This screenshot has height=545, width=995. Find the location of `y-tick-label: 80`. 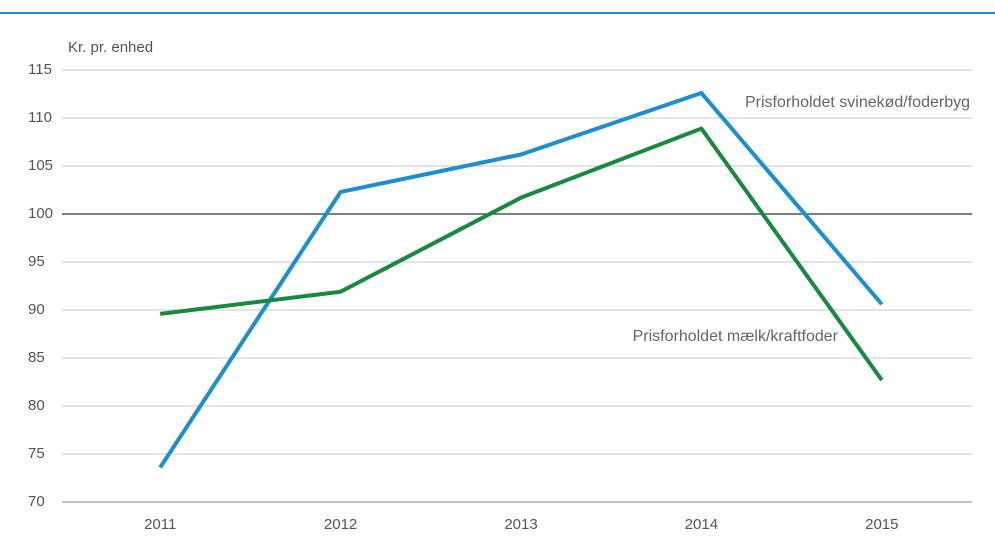

y-tick-label: 80 is located at coordinates (36, 405).